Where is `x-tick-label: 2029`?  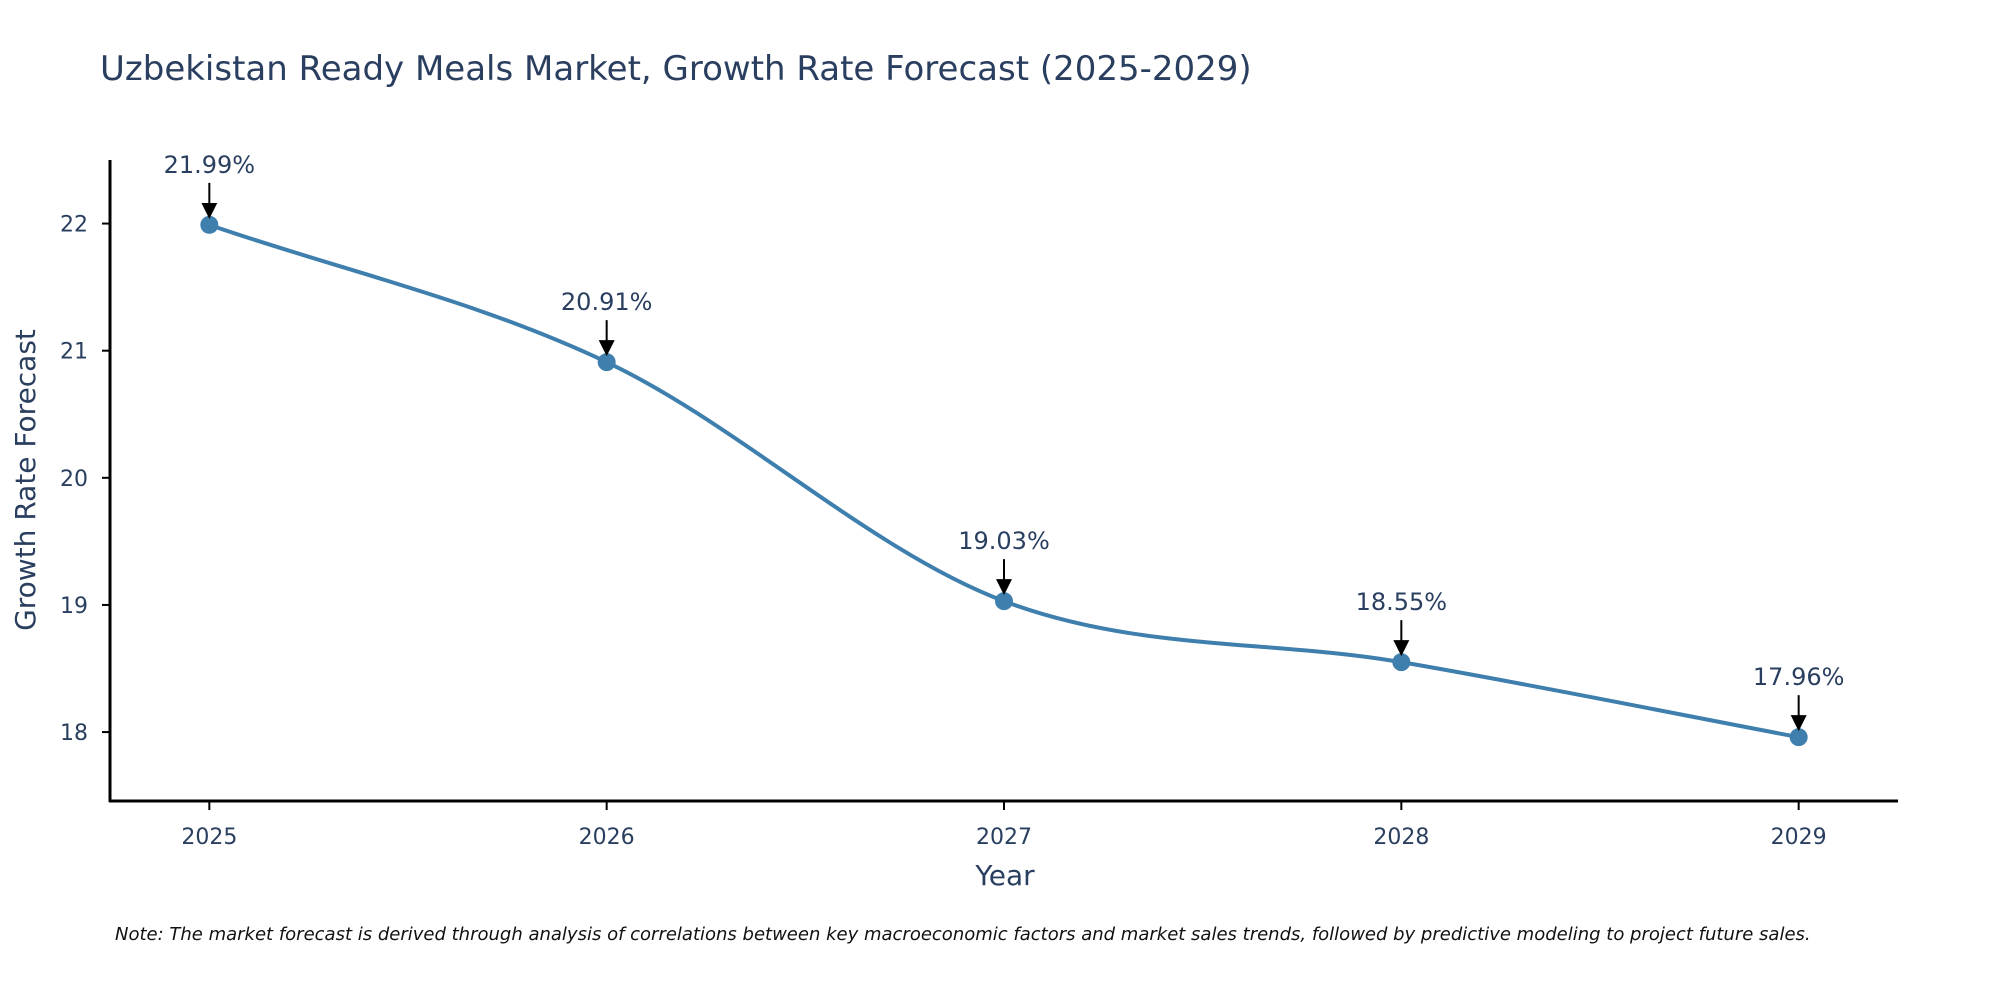 x-tick-label: 2029 is located at coordinates (1799, 837).